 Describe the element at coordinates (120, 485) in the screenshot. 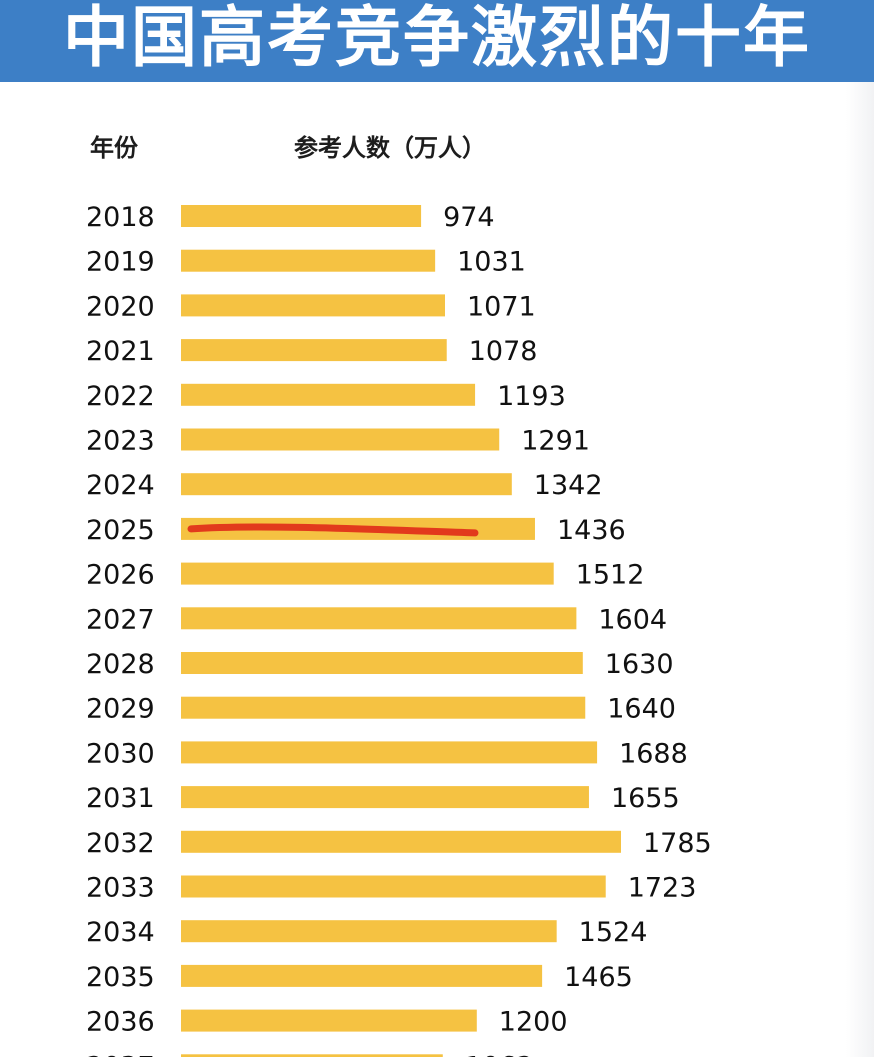

I see `year-label: 2024` at that location.